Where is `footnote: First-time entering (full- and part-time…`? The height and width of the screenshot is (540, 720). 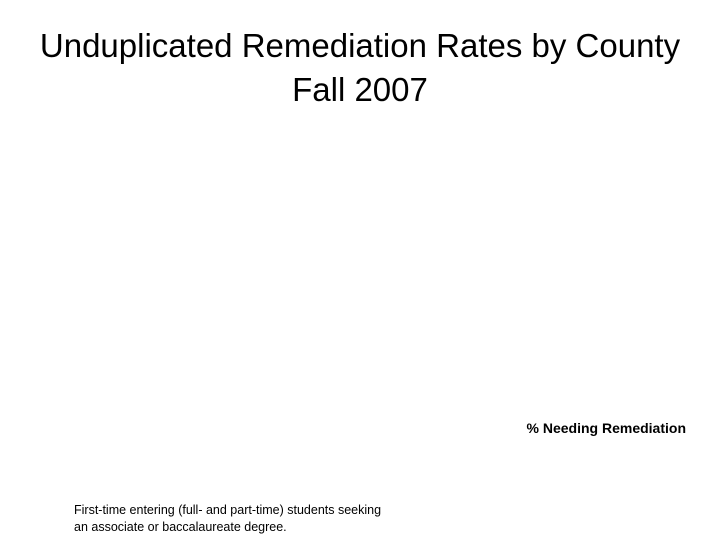 footnote: First-time entering (full- and part-time… is located at coordinates (264, 519).